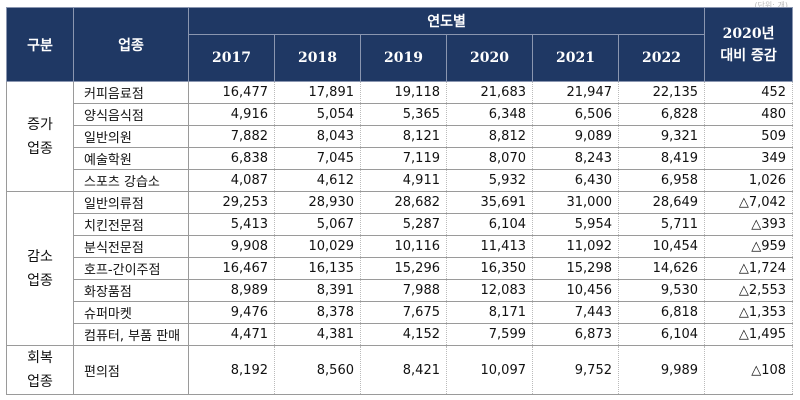 The image size is (800, 400). I want to click on value-cell: 11,092, so click(575, 246).